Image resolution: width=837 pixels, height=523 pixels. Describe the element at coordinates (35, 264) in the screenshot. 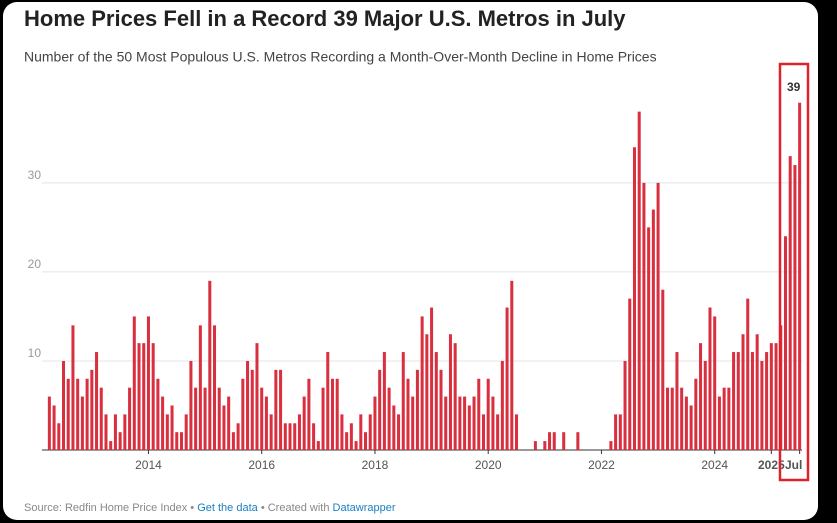

I see `y-tick-label: 20` at that location.